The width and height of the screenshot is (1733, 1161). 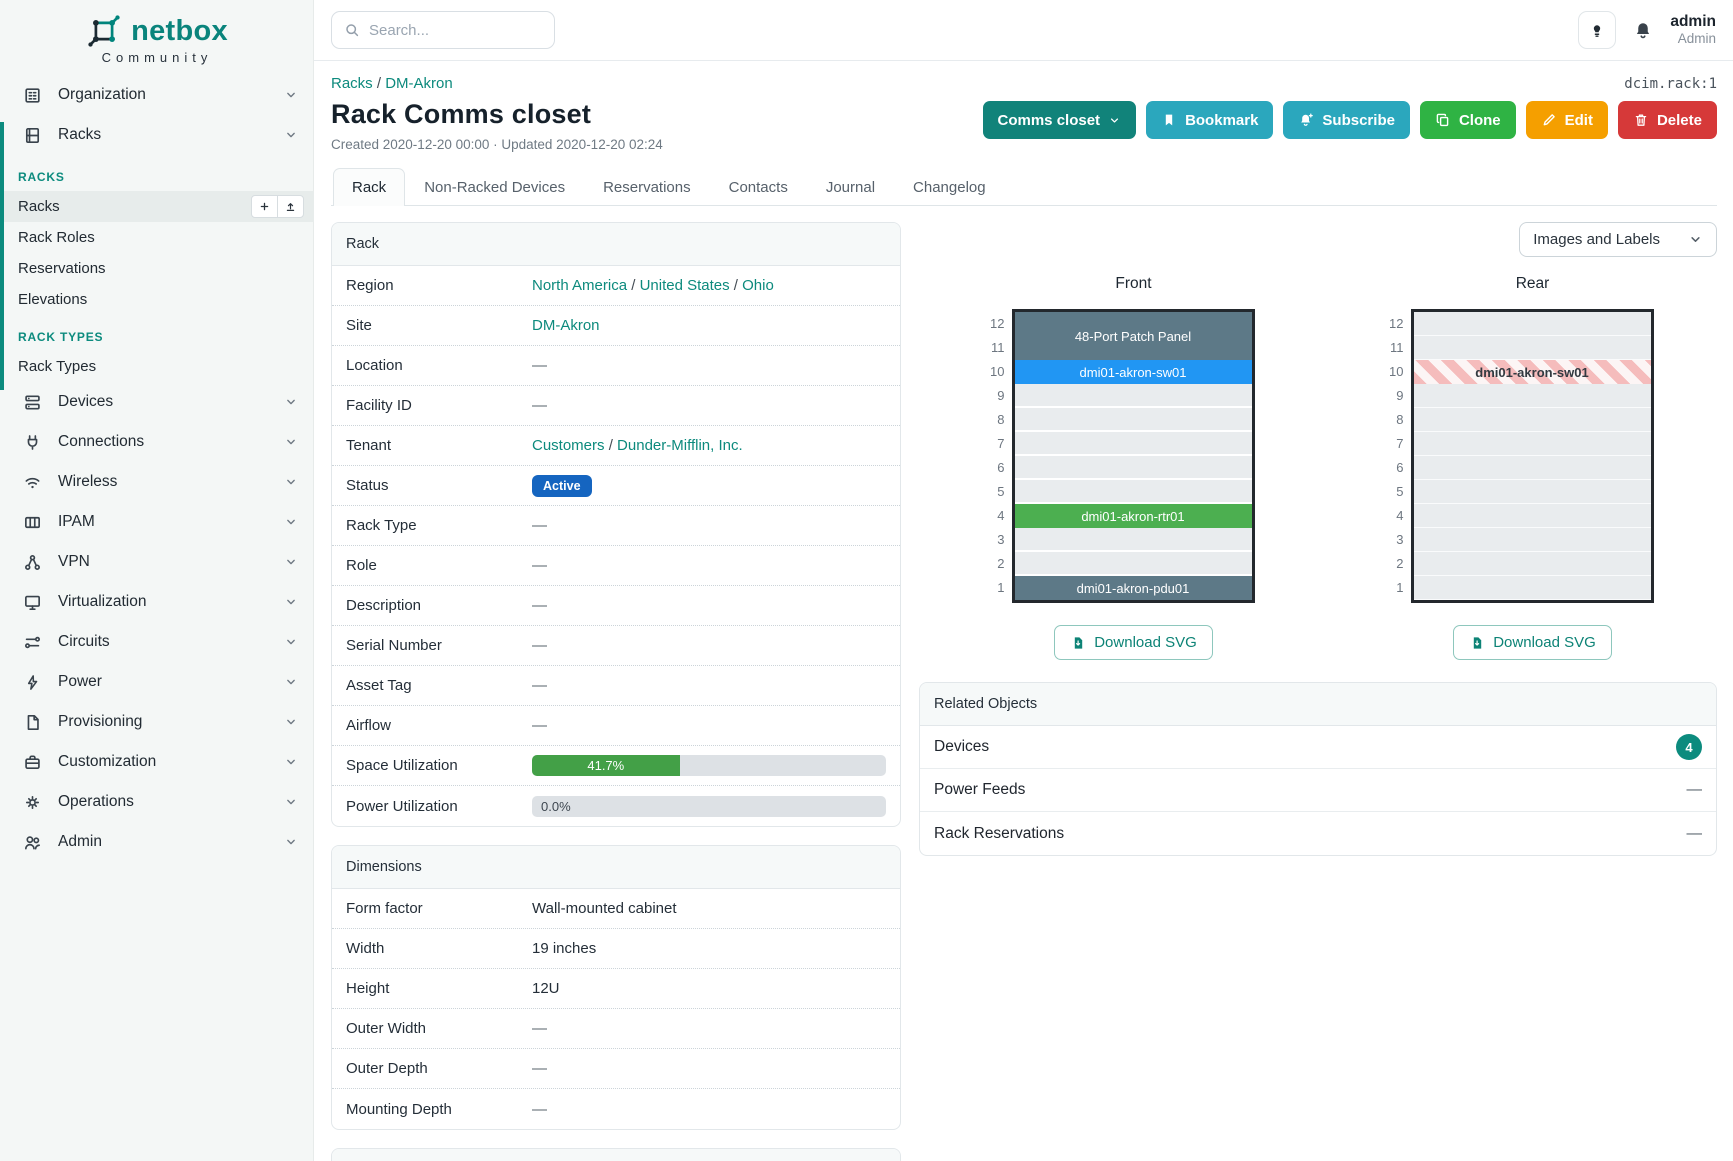 What do you see at coordinates (157, 802) in the screenshot?
I see `sidebar-group-operations: Operations` at bounding box center [157, 802].